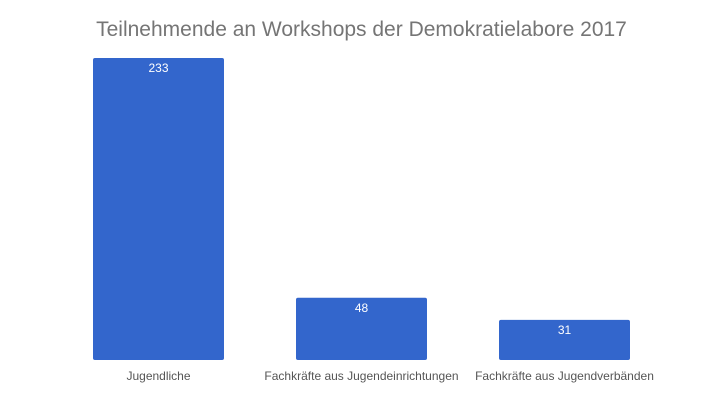 Image resolution: width=723 pixels, height=402 pixels. What do you see at coordinates (158, 376) in the screenshot?
I see `category-label-0: Jugendliche` at bounding box center [158, 376].